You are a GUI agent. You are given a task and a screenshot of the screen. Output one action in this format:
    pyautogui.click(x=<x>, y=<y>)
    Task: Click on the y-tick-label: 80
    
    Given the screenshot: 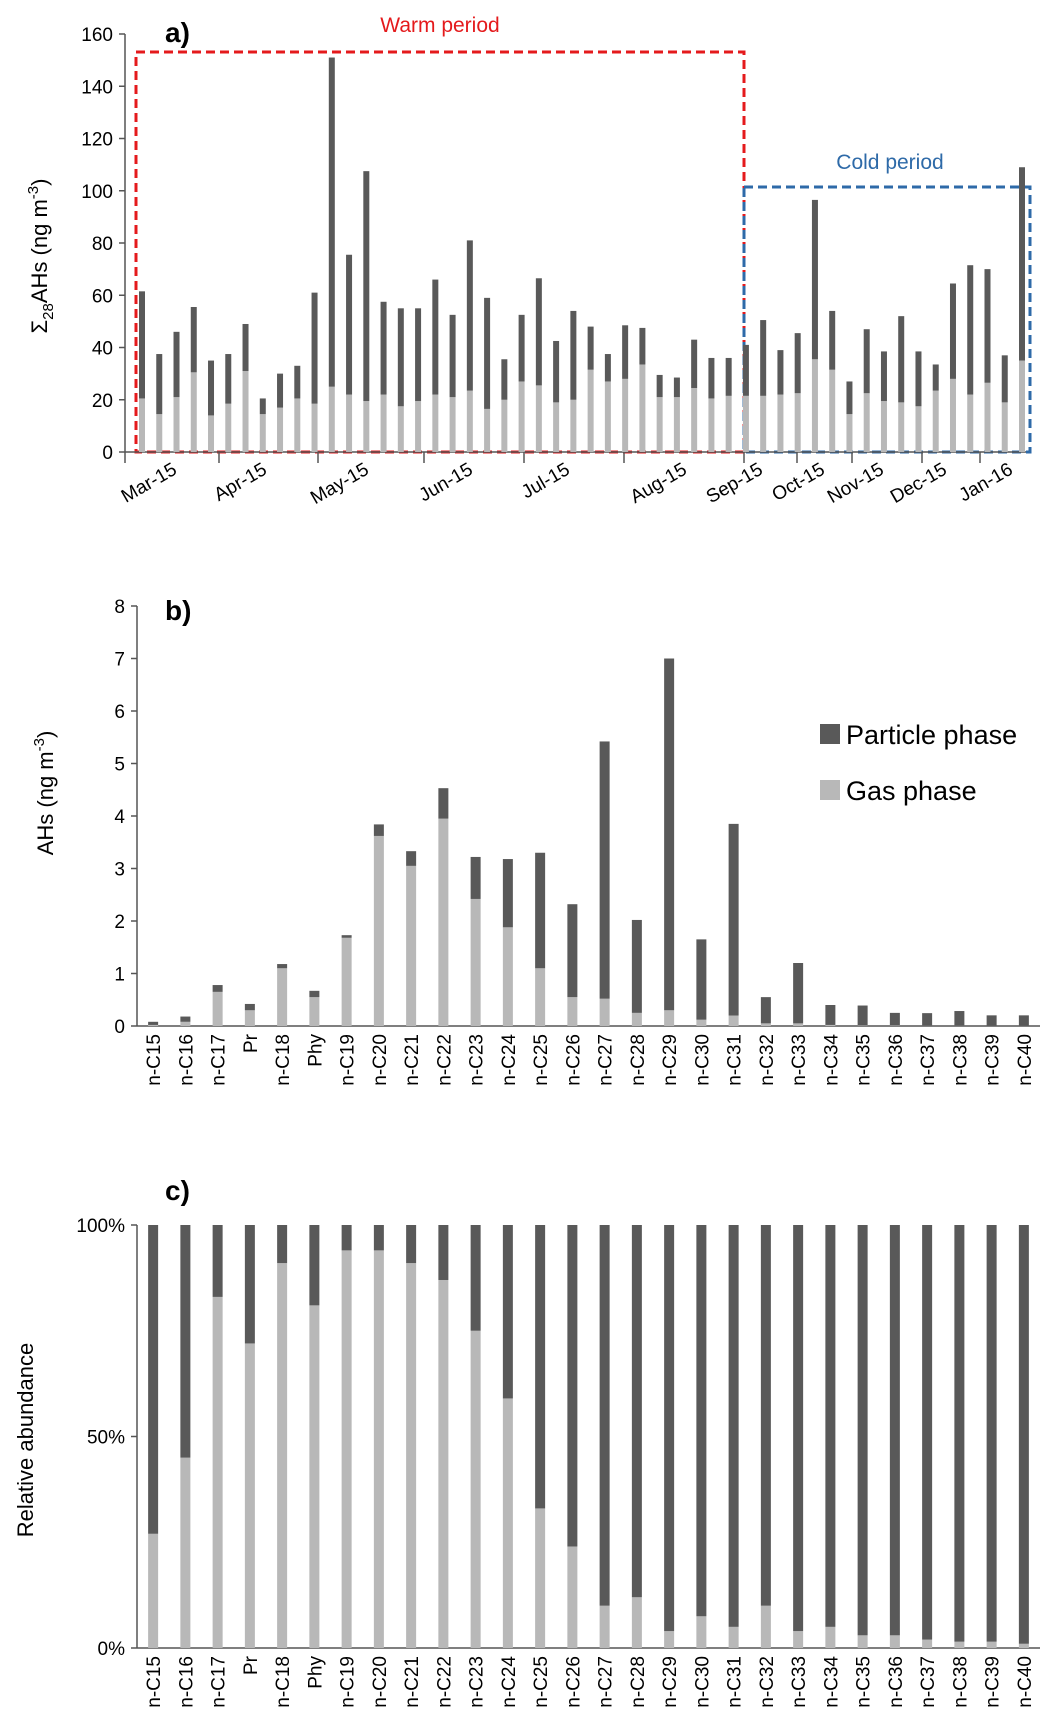 What is the action you would take?
    pyautogui.click(x=102, y=244)
    